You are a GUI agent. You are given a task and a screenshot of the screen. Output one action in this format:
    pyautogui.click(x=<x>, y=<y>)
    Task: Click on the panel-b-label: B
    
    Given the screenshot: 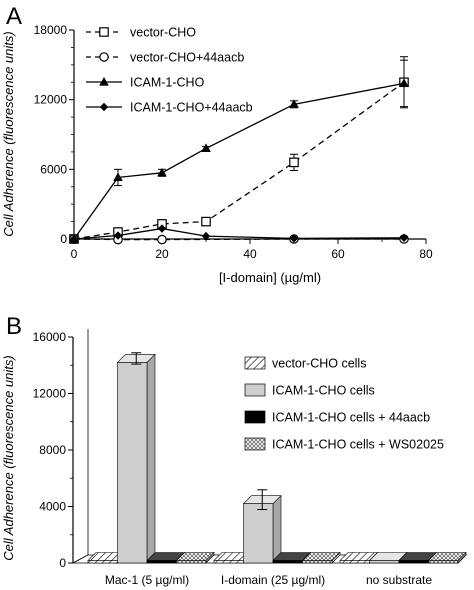 What is the action you would take?
    pyautogui.click(x=14, y=326)
    